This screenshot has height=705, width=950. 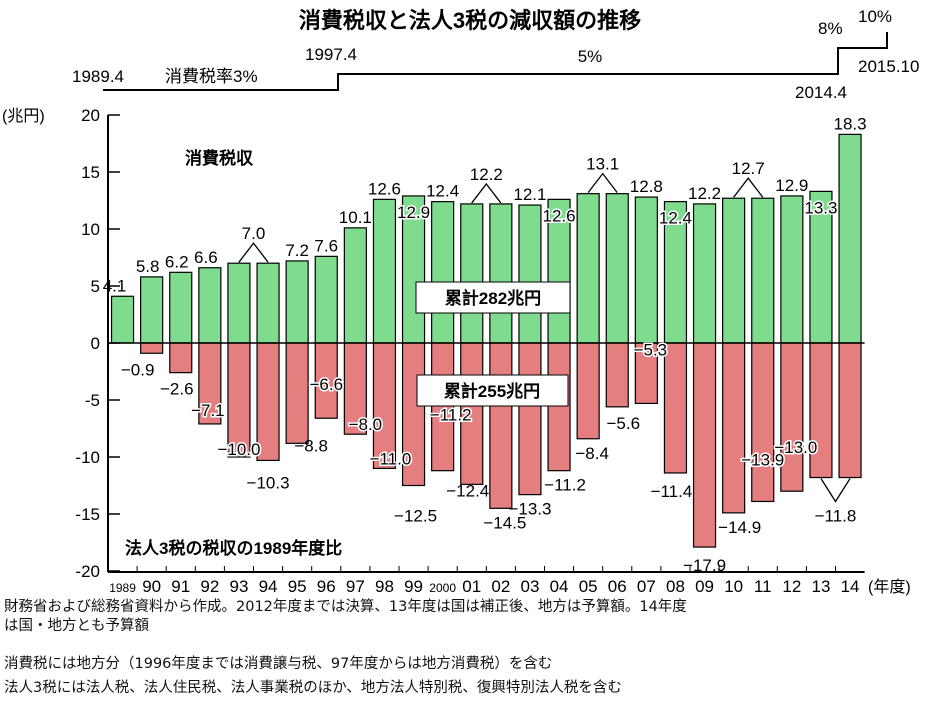 I want to click on data-label: −6.6, so click(x=326, y=384).